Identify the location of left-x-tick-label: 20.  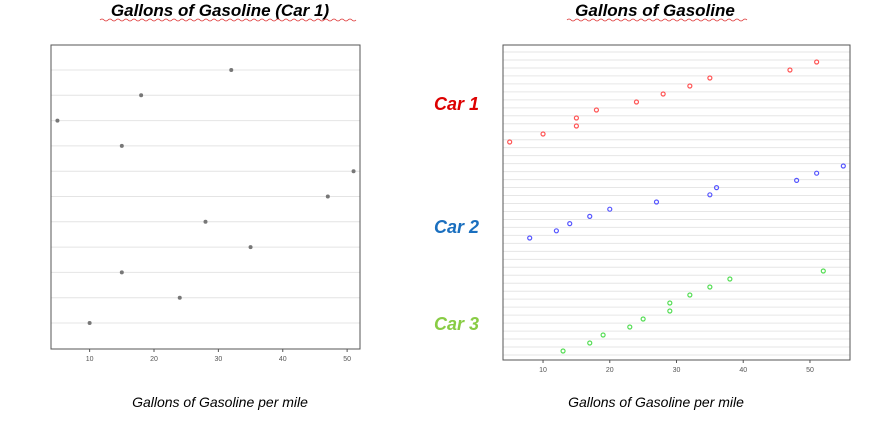
(154, 359).